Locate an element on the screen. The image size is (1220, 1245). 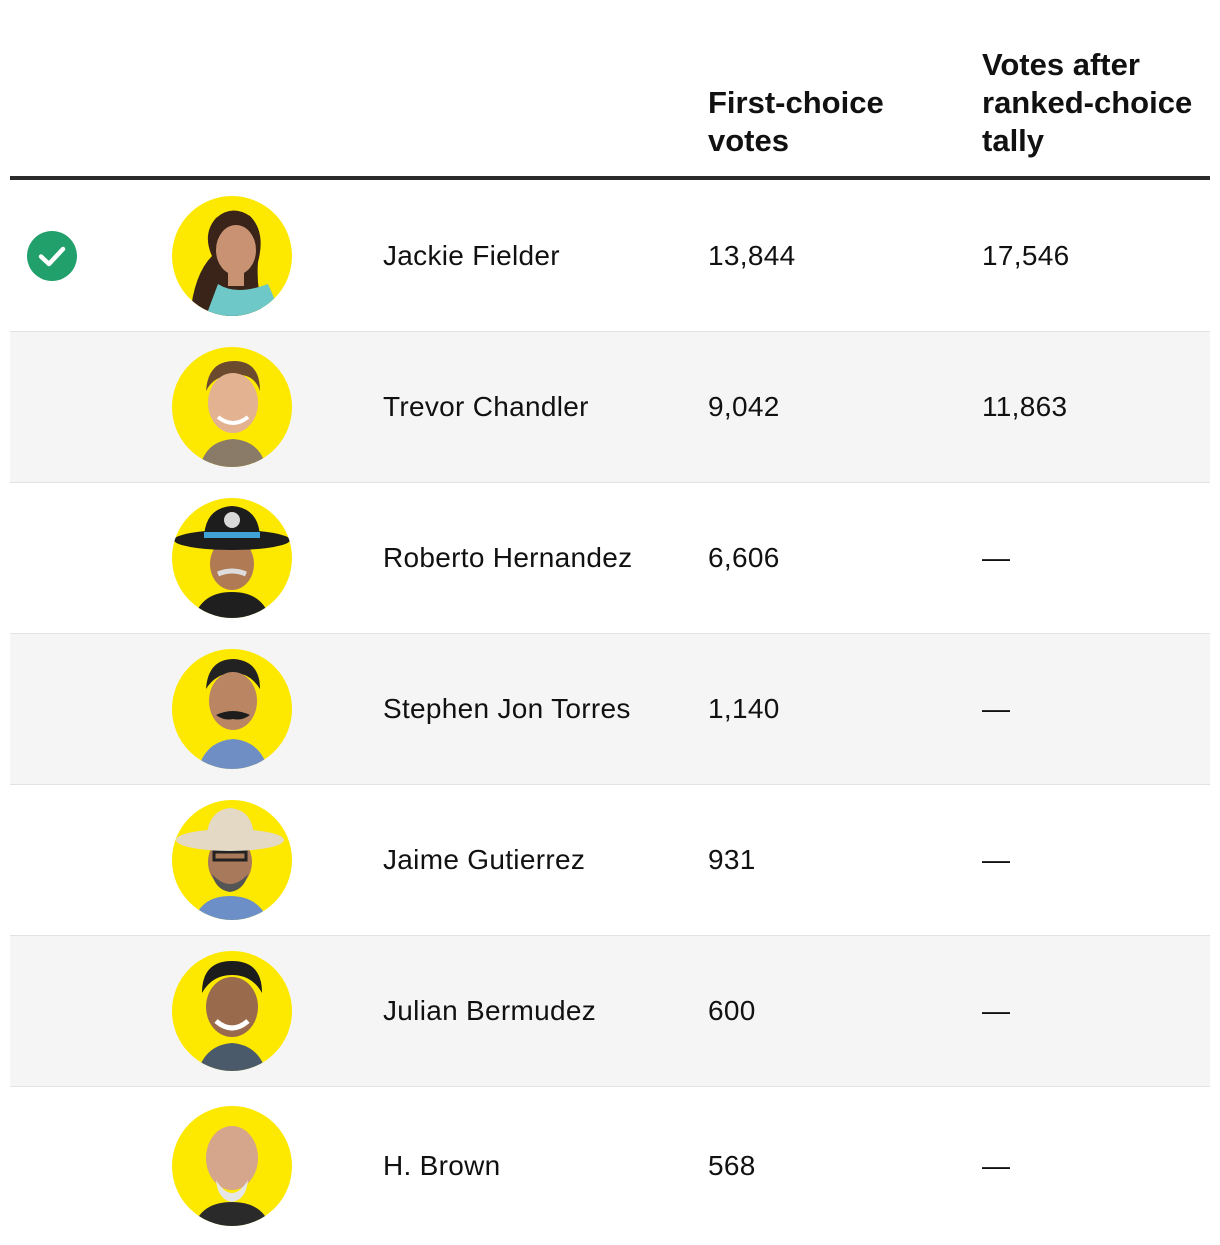
first-choice-votes: 13,844 is located at coordinates (752, 255).